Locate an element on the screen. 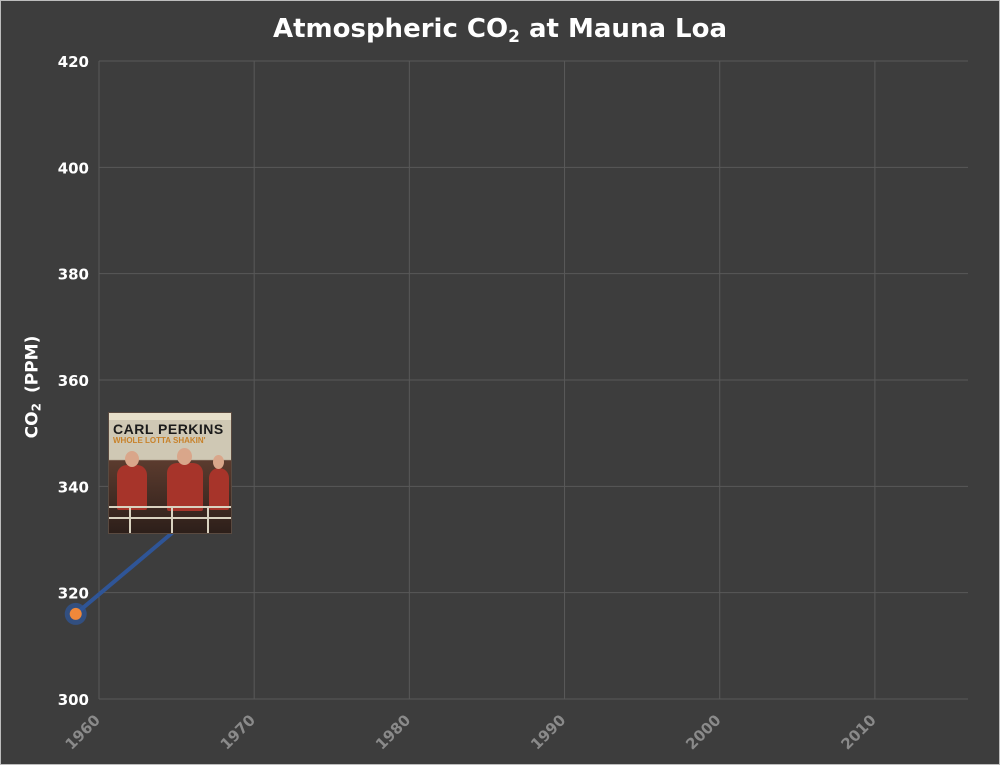  data-point is located at coordinates (75, 613).